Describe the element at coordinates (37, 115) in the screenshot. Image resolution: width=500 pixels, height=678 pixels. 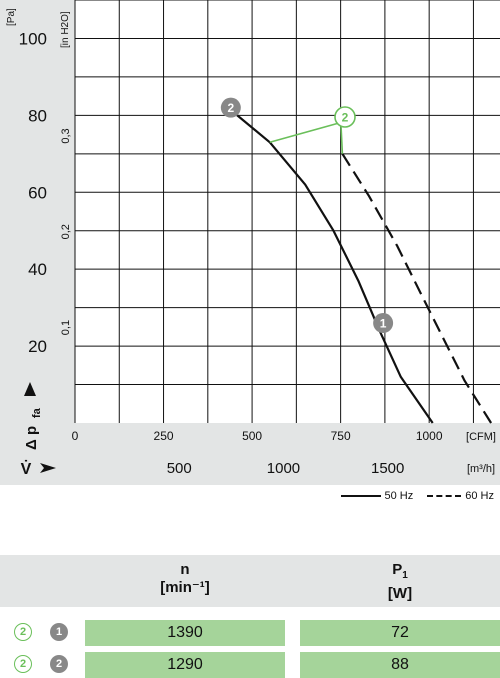
I see `y-tick-label-pa: 80` at that location.